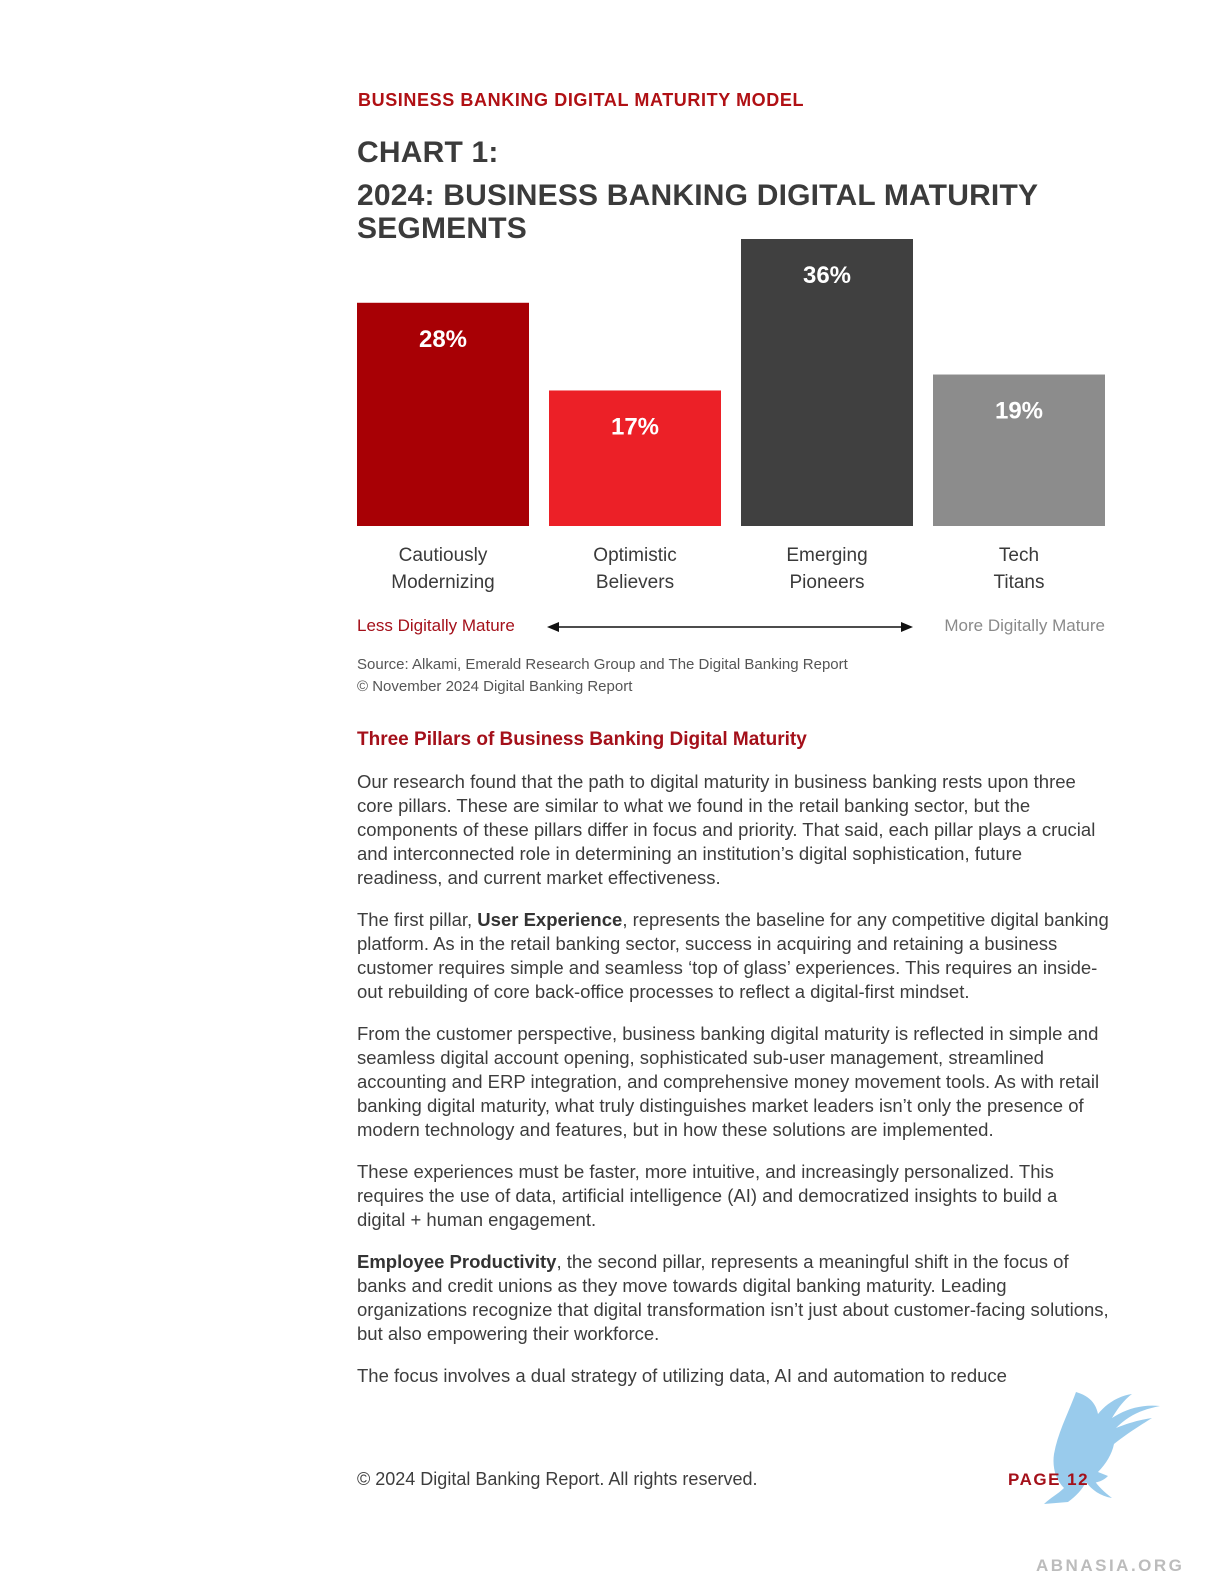  What do you see at coordinates (1049, 1479) in the screenshot?
I see `page-number: PAGE 12` at bounding box center [1049, 1479].